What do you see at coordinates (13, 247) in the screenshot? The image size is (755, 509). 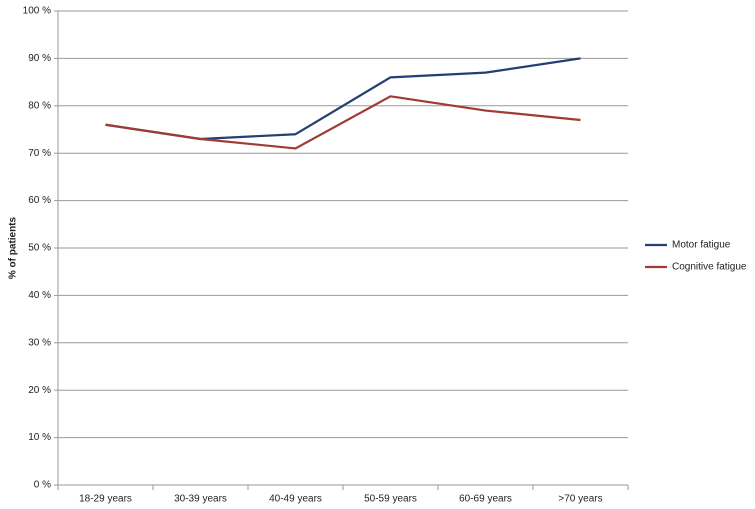 I see `y-axis-label: % of patients` at bounding box center [13, 247].